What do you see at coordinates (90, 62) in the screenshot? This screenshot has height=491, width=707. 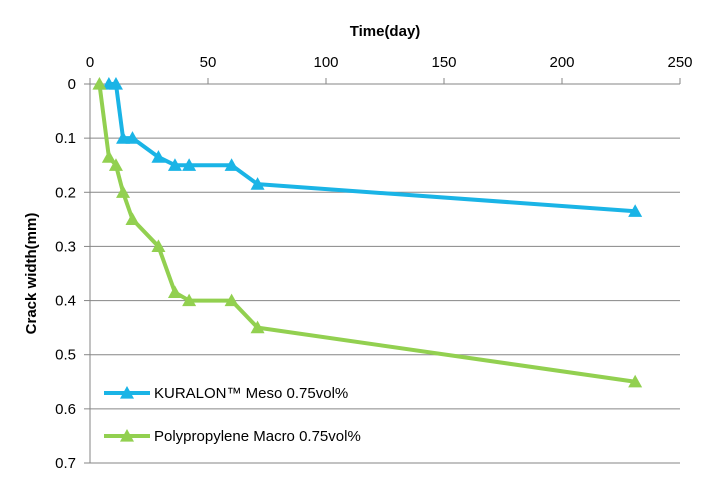 I see `x-tick-label: 0` at bounding box center [90, 62].